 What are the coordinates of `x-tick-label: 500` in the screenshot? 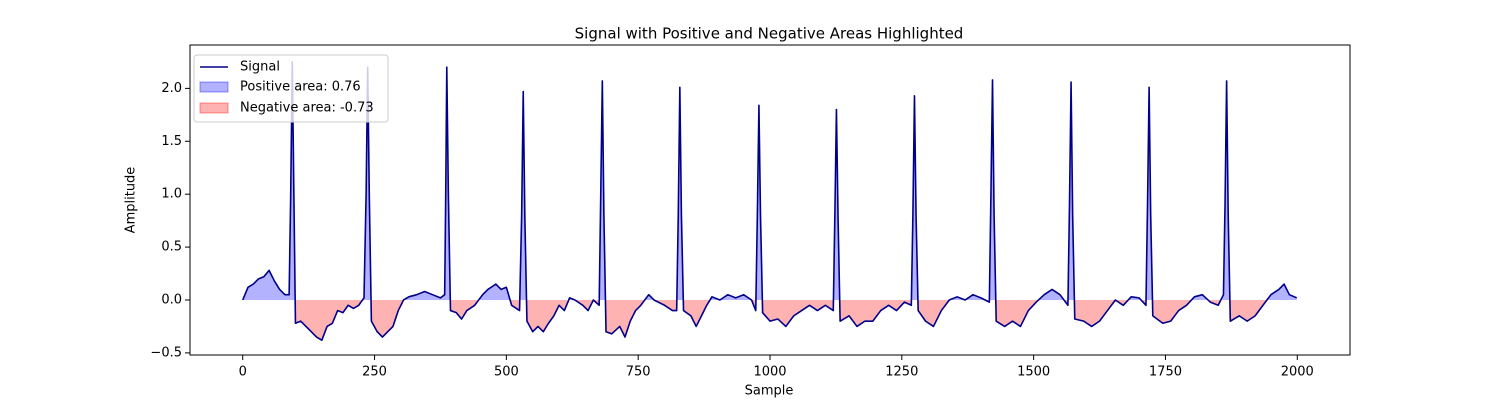 It's located at (506, 372).